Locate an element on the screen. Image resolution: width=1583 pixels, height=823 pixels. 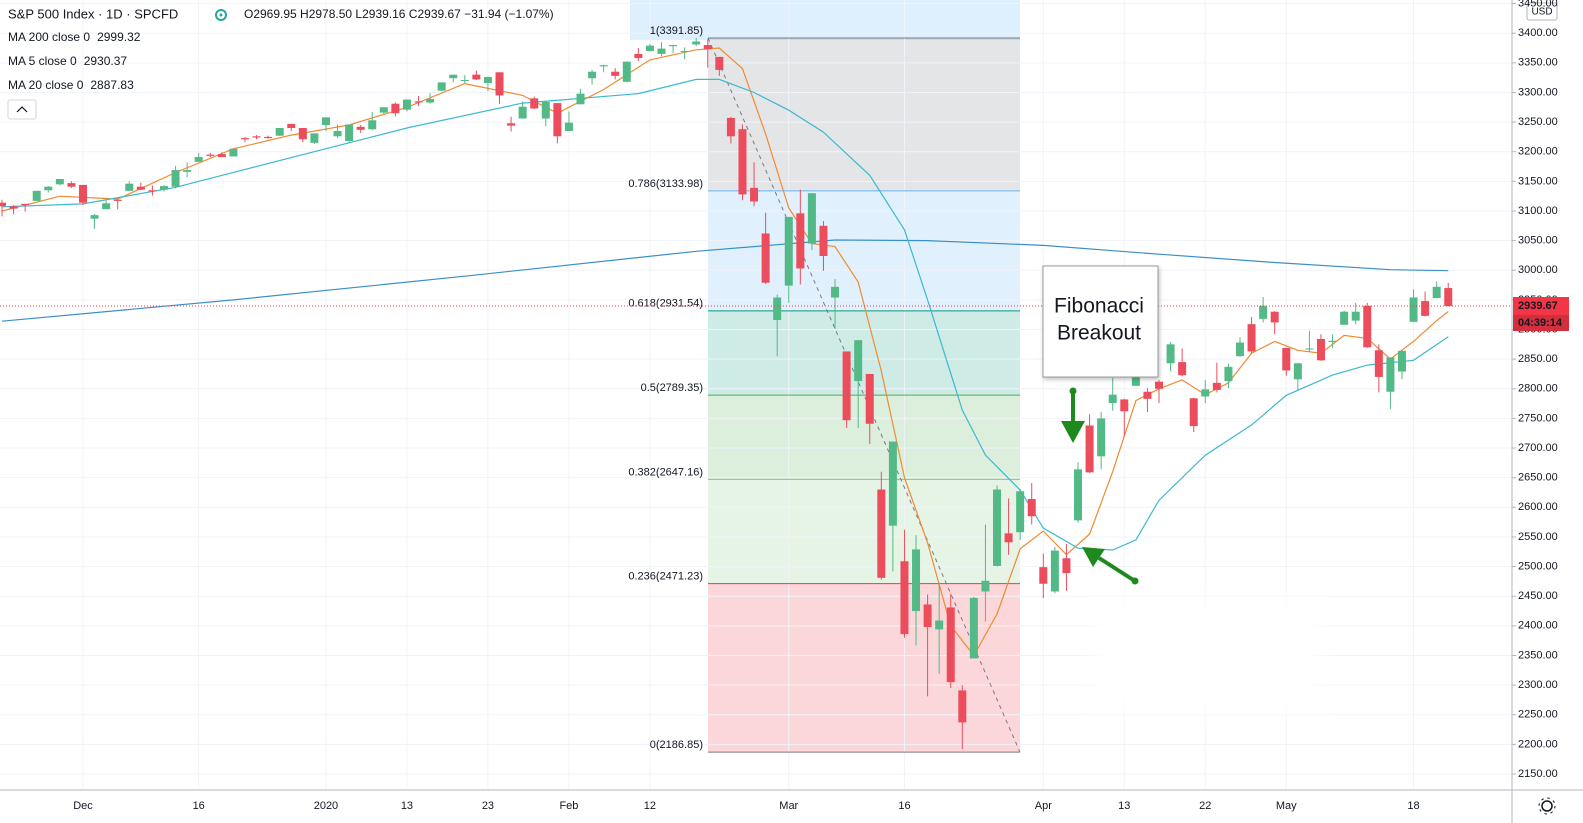
legend-value: 2930.37 is located at coordinates (106, 61).